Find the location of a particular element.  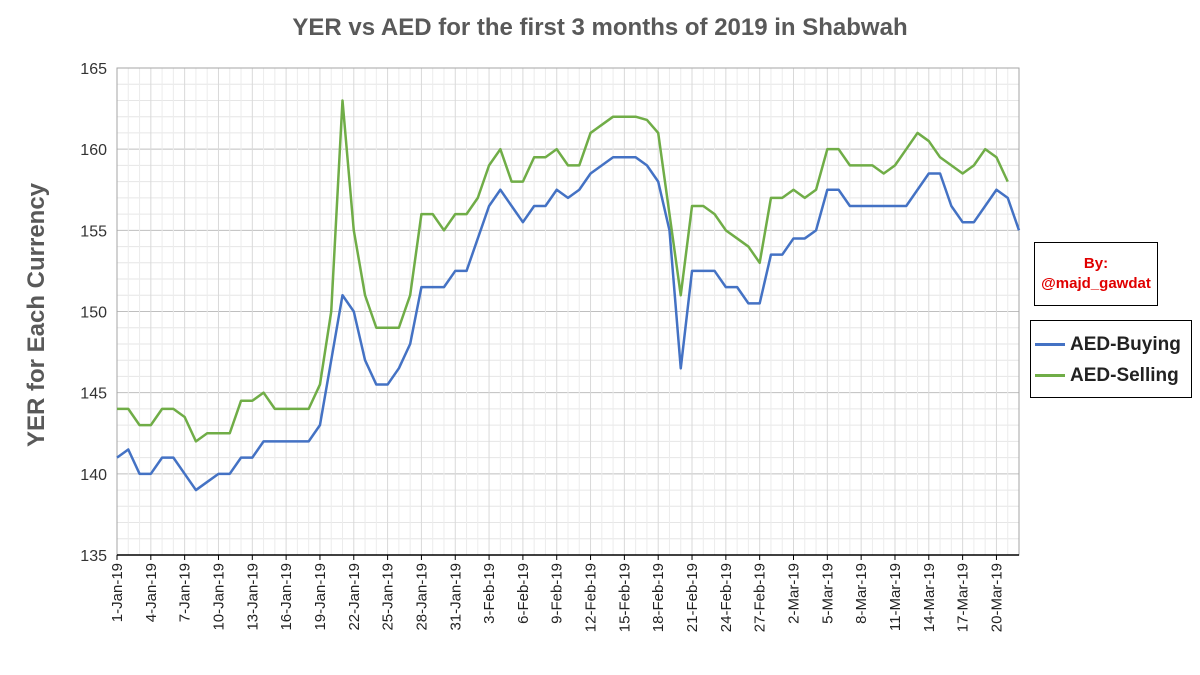

x-tick-label: 1-Jan-19 is located at coordinates (117, 592).